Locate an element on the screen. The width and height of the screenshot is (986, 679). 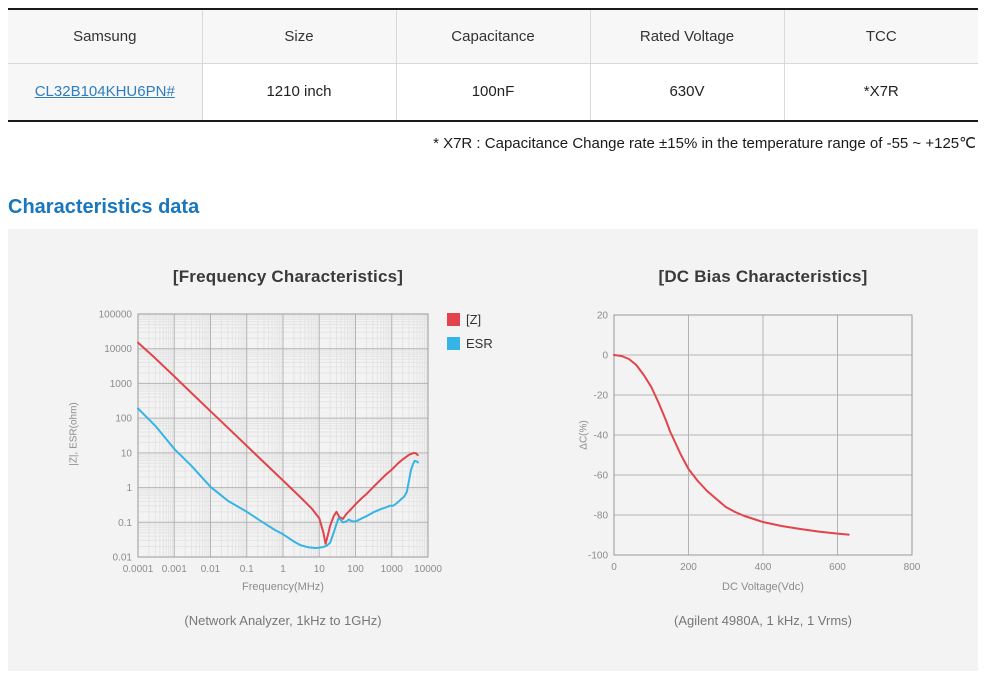
rated-voltage-cell: 630V is located at coordinates (687, 92).